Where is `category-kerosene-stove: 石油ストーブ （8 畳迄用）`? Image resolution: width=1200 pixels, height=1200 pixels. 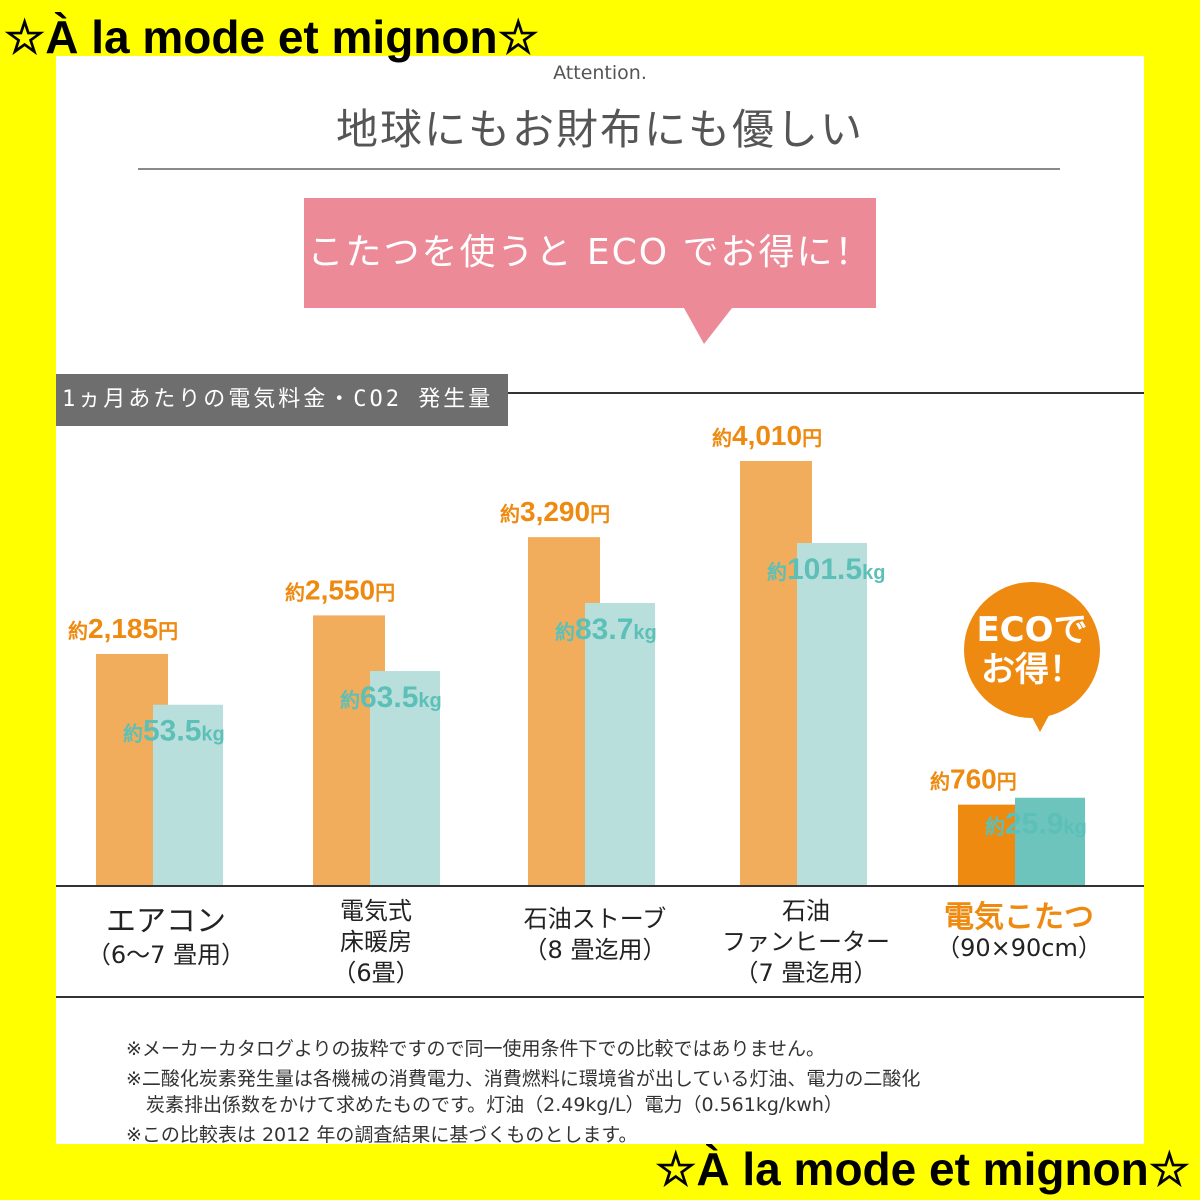
category-kerosene-stove: 石油ストーブ （8 畳迄用） is located at coordinates (595, 935).